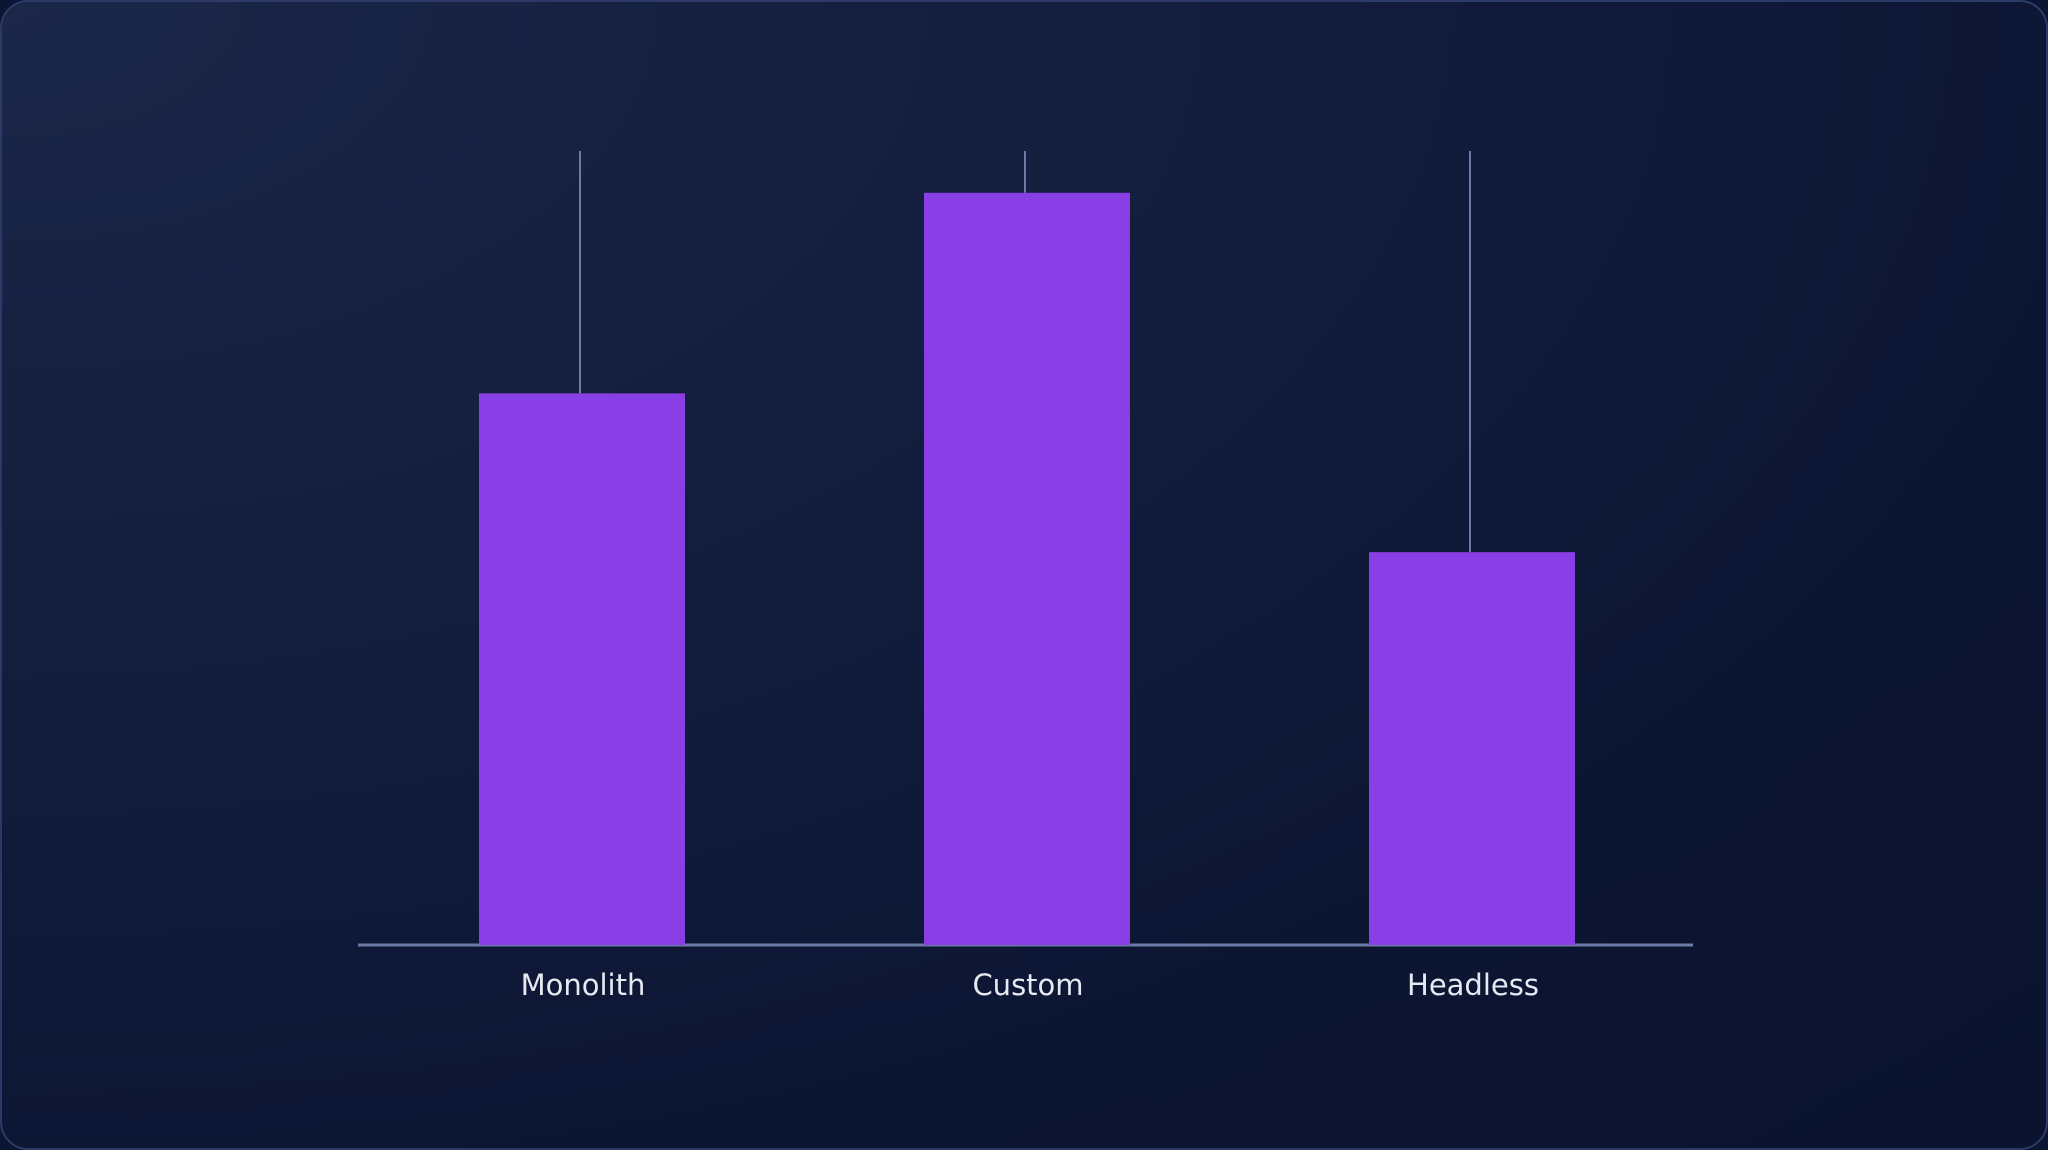 The image size is (2048, 1150). What do you see at coordinates (1473, 985) in the screenshot?
I see `x-tick-label-headless: Headless` at bounding box center [1473, 985].